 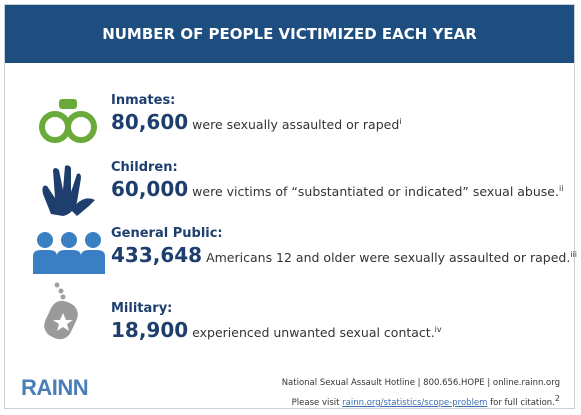 What do you see at coordinates (561, 188) in the screenshot?
I see `note: ii` at bounding box center [561, 188].